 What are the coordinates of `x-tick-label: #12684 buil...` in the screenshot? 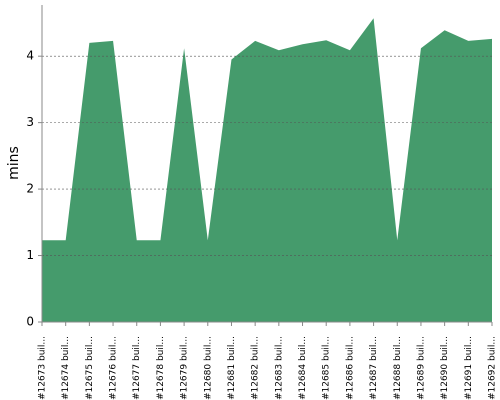 It's located at (303, 368).